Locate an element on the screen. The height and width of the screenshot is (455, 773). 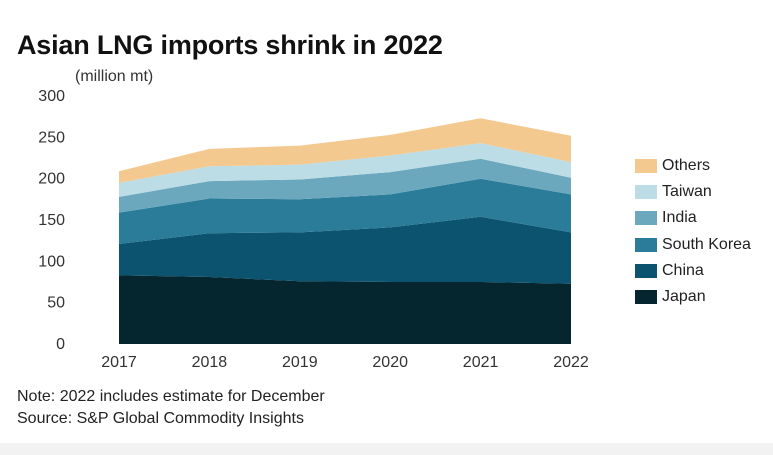
legend-item-south-korea: South Korea is located at coordinates (693, 245).